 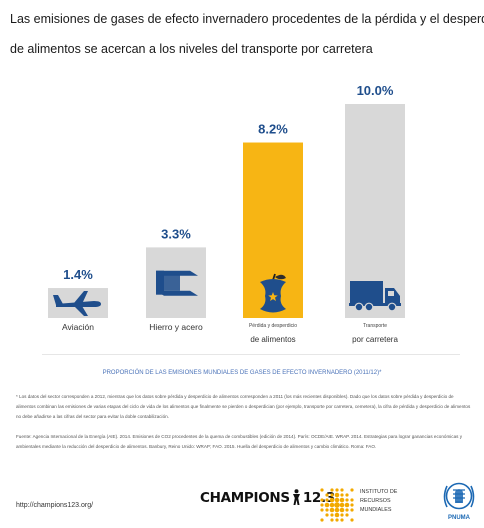 I want to click on wri-logo-text: INSTITUTO DE RECURSOS MUNDIALES, so click(x=378, y=501).